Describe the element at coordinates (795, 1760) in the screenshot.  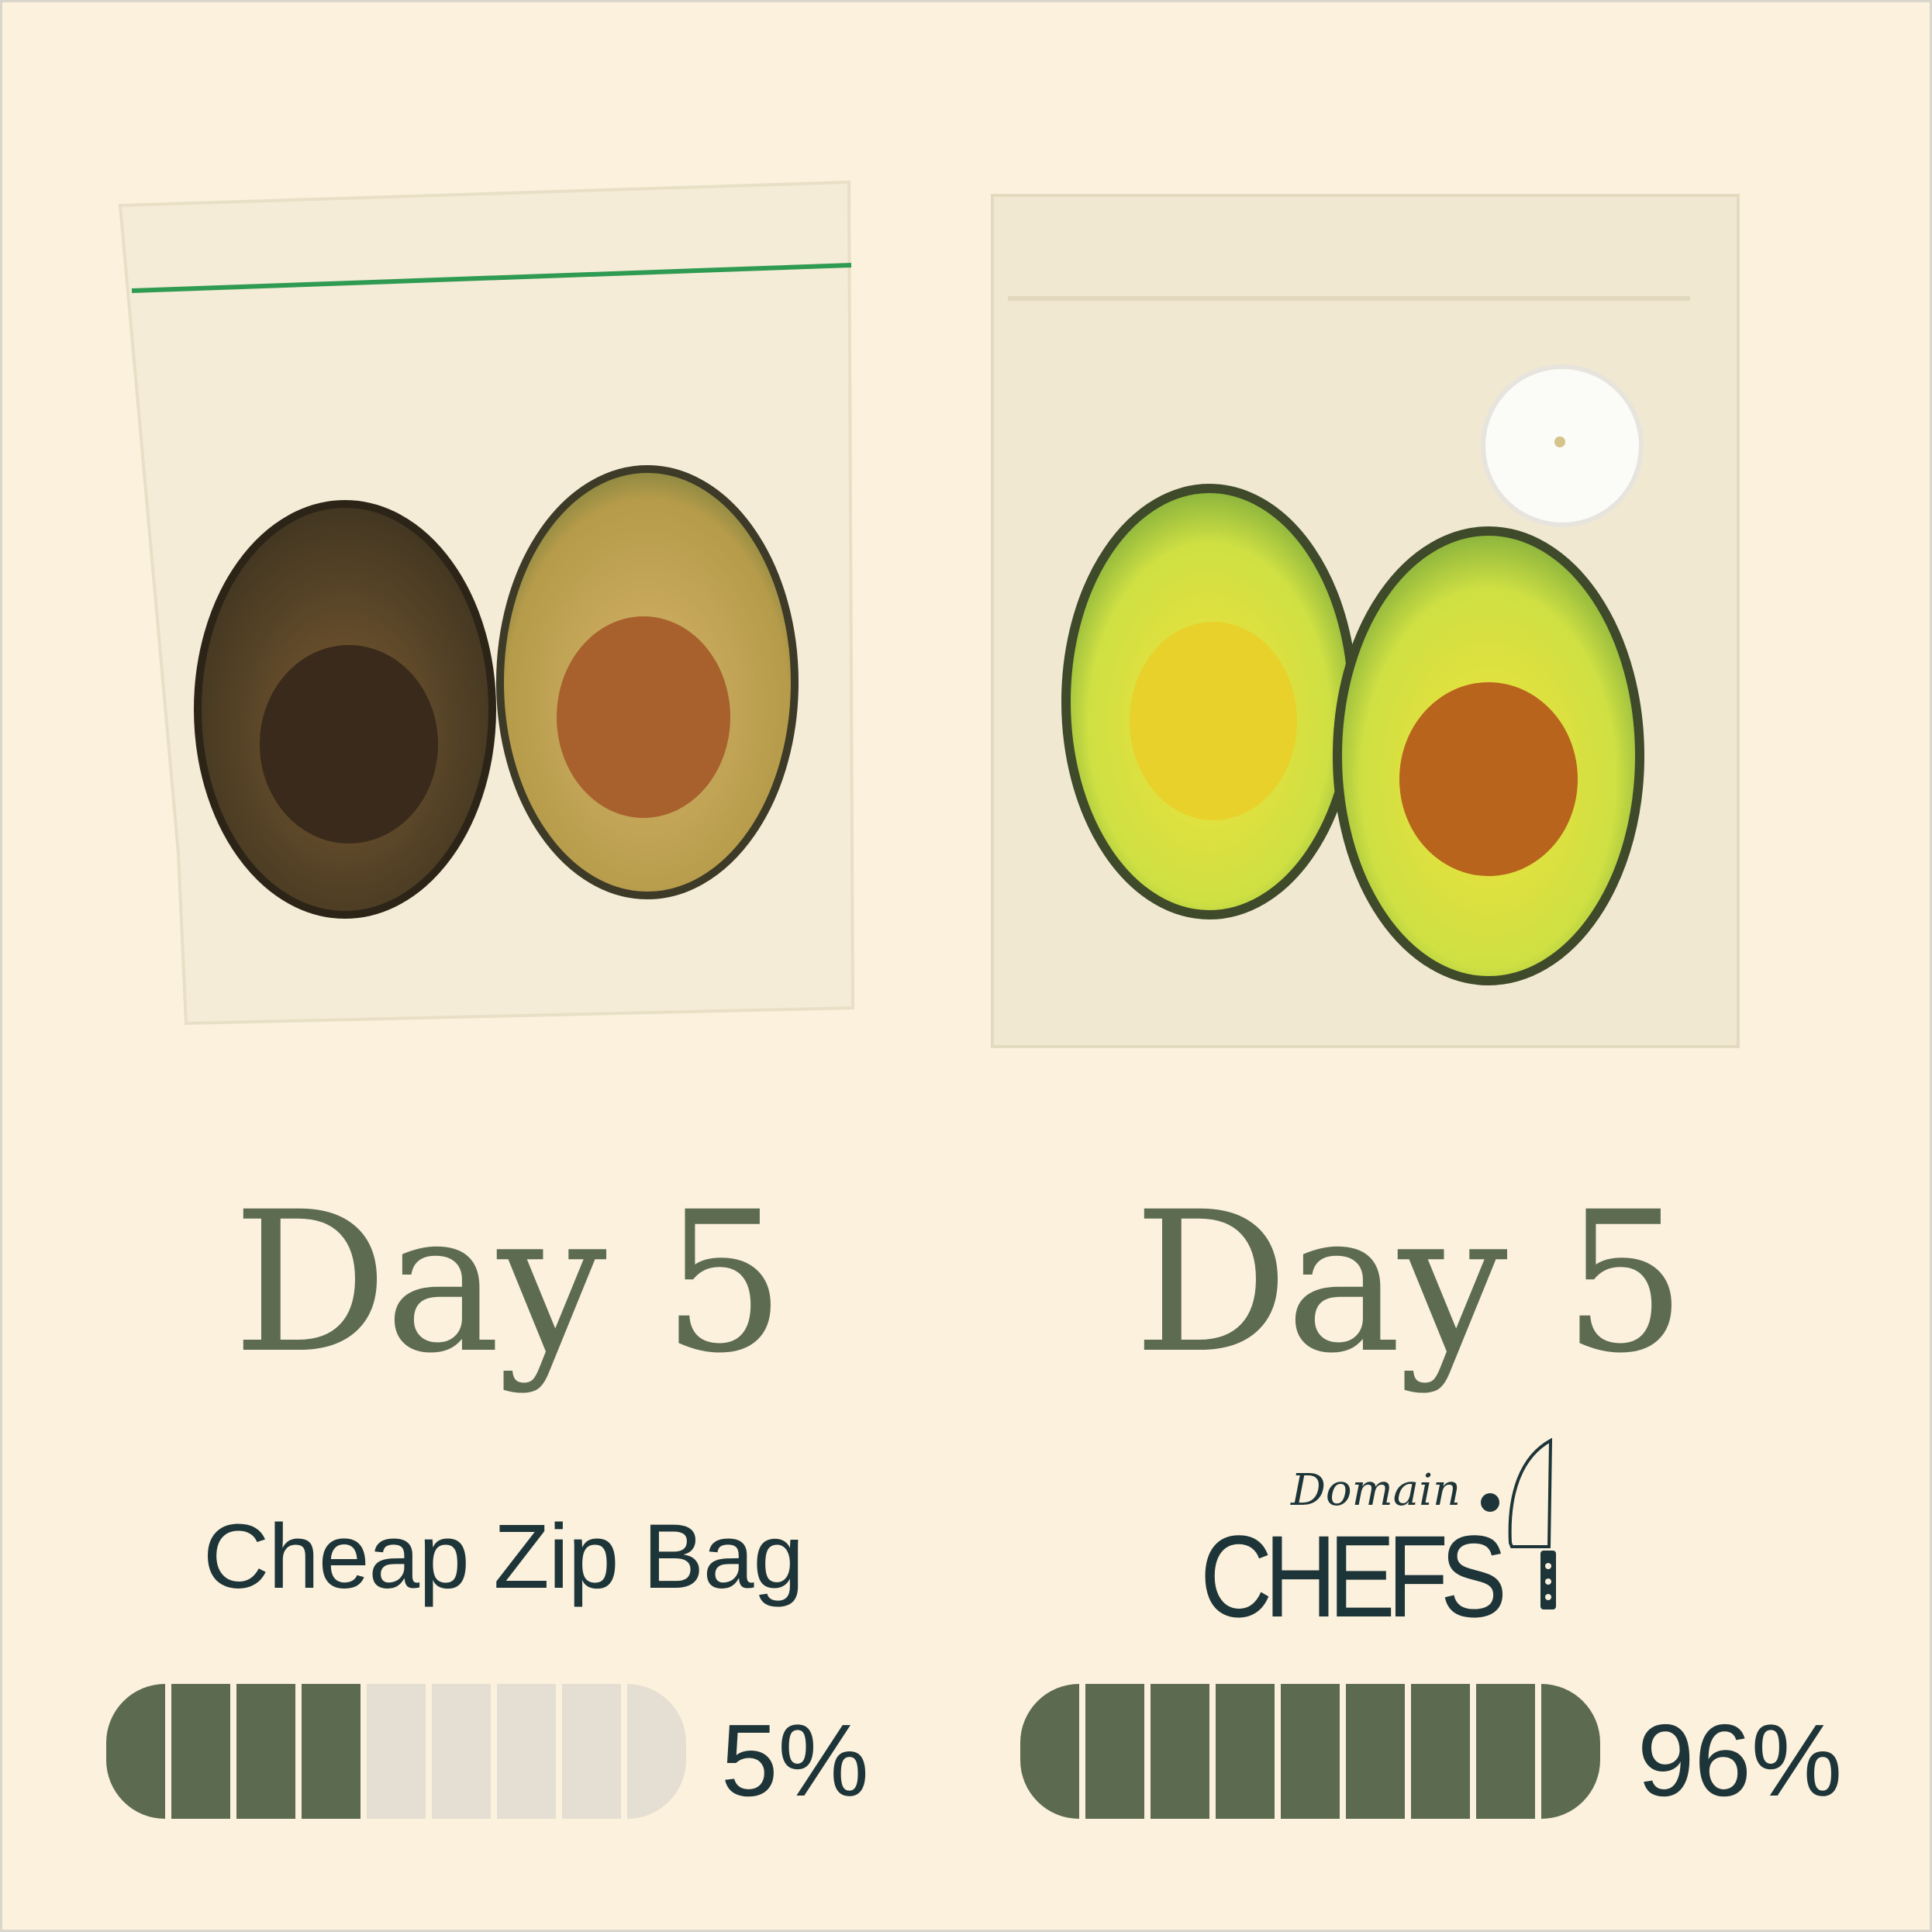
I see `freshness-percent-left: 5%` at that location.